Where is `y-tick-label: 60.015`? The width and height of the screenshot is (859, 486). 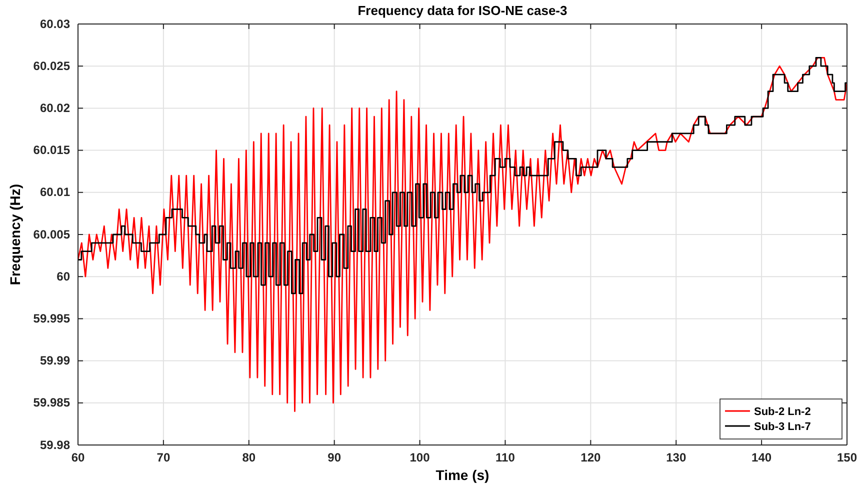 y-tick-label: 60.015 is located at coordinates (51, 150).